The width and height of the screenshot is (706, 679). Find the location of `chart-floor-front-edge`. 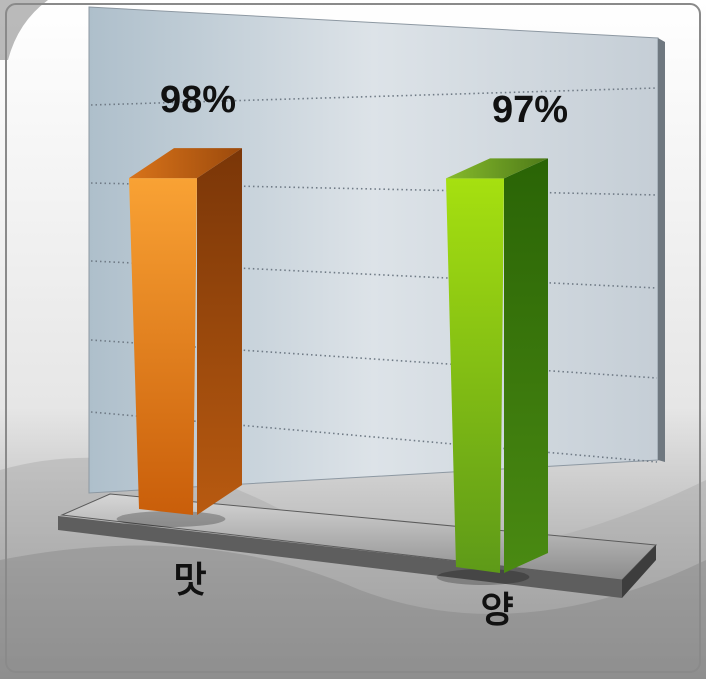

chart-floor-front-edge is located at coordinates (340, 557).